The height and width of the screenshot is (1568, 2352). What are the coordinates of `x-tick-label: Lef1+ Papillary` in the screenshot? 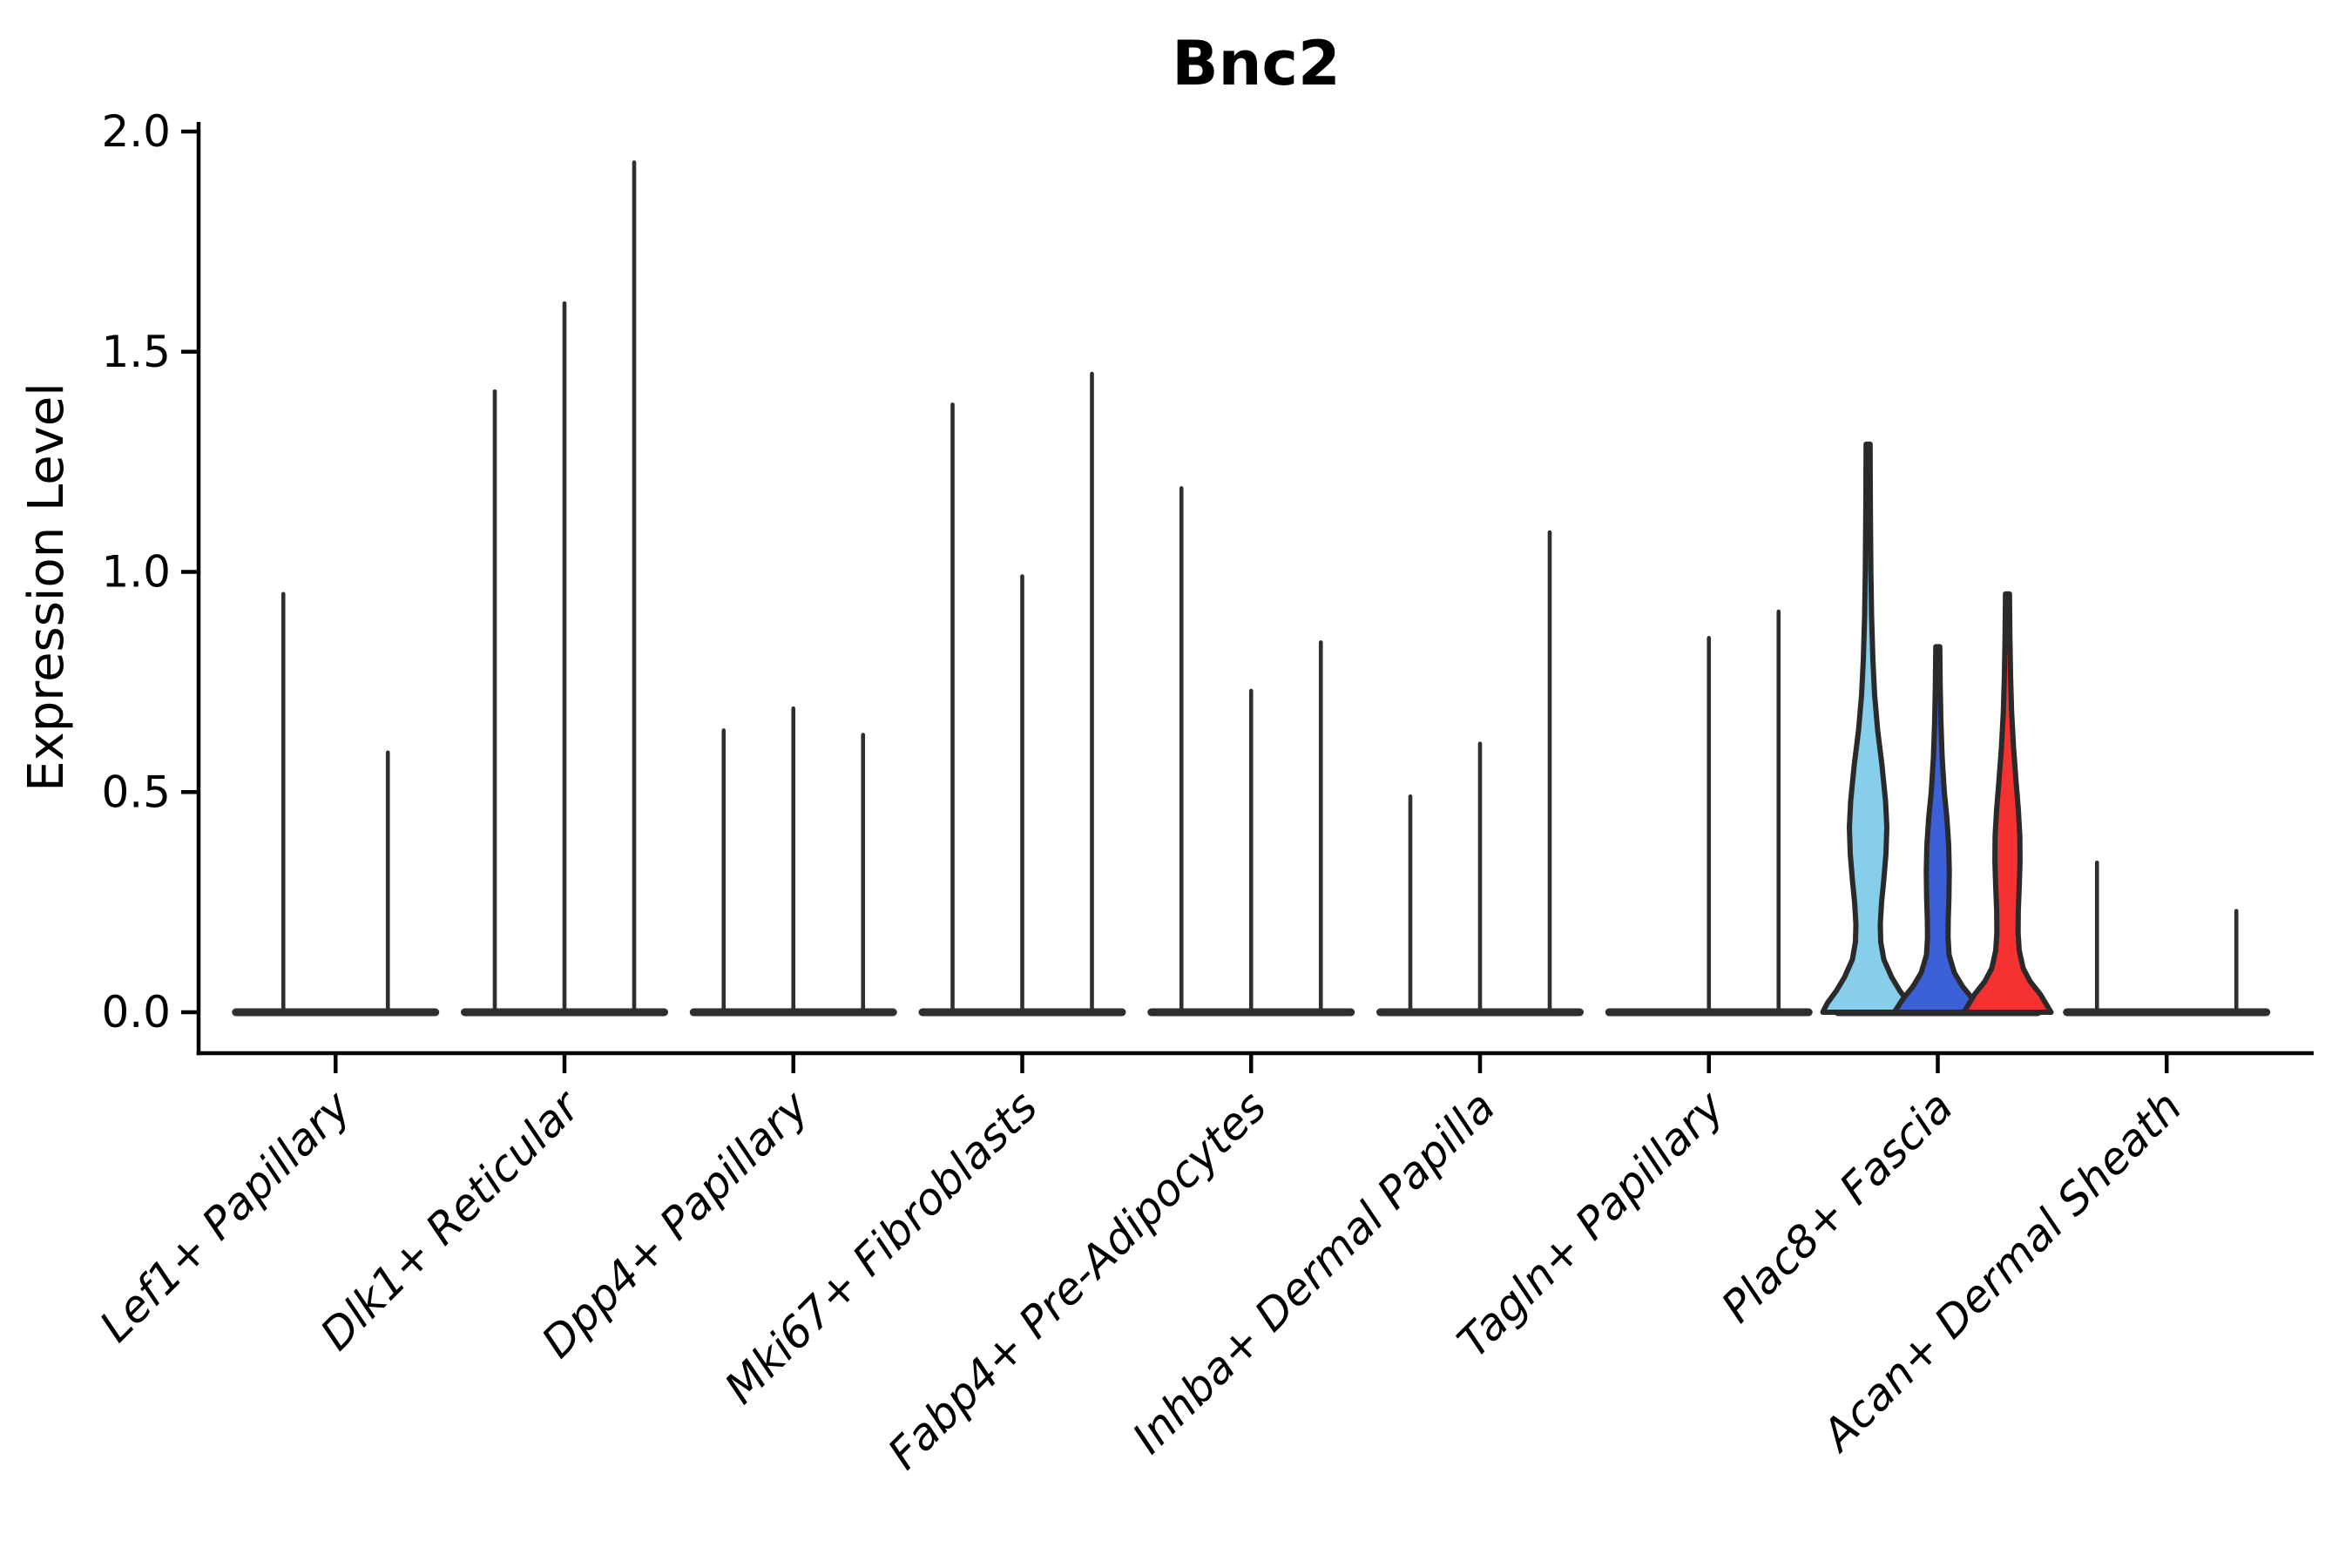 It's located at (225, 1215).